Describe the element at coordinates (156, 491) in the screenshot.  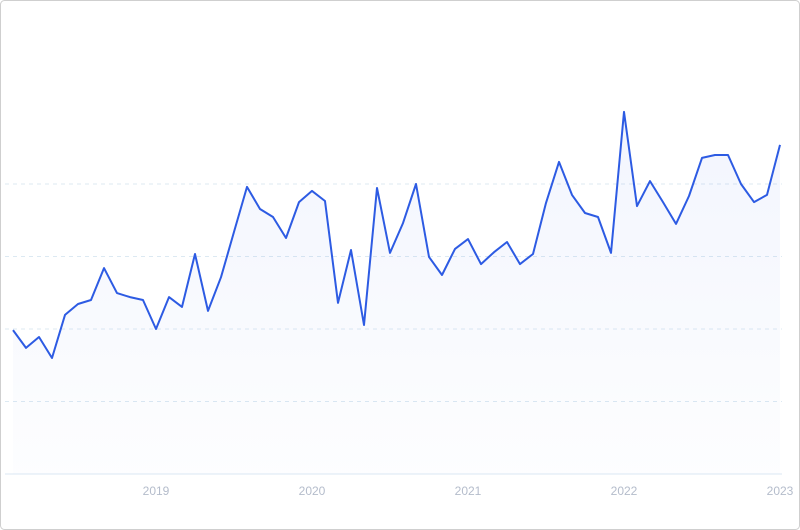
I see `x-tick-label: 2019` at that location.